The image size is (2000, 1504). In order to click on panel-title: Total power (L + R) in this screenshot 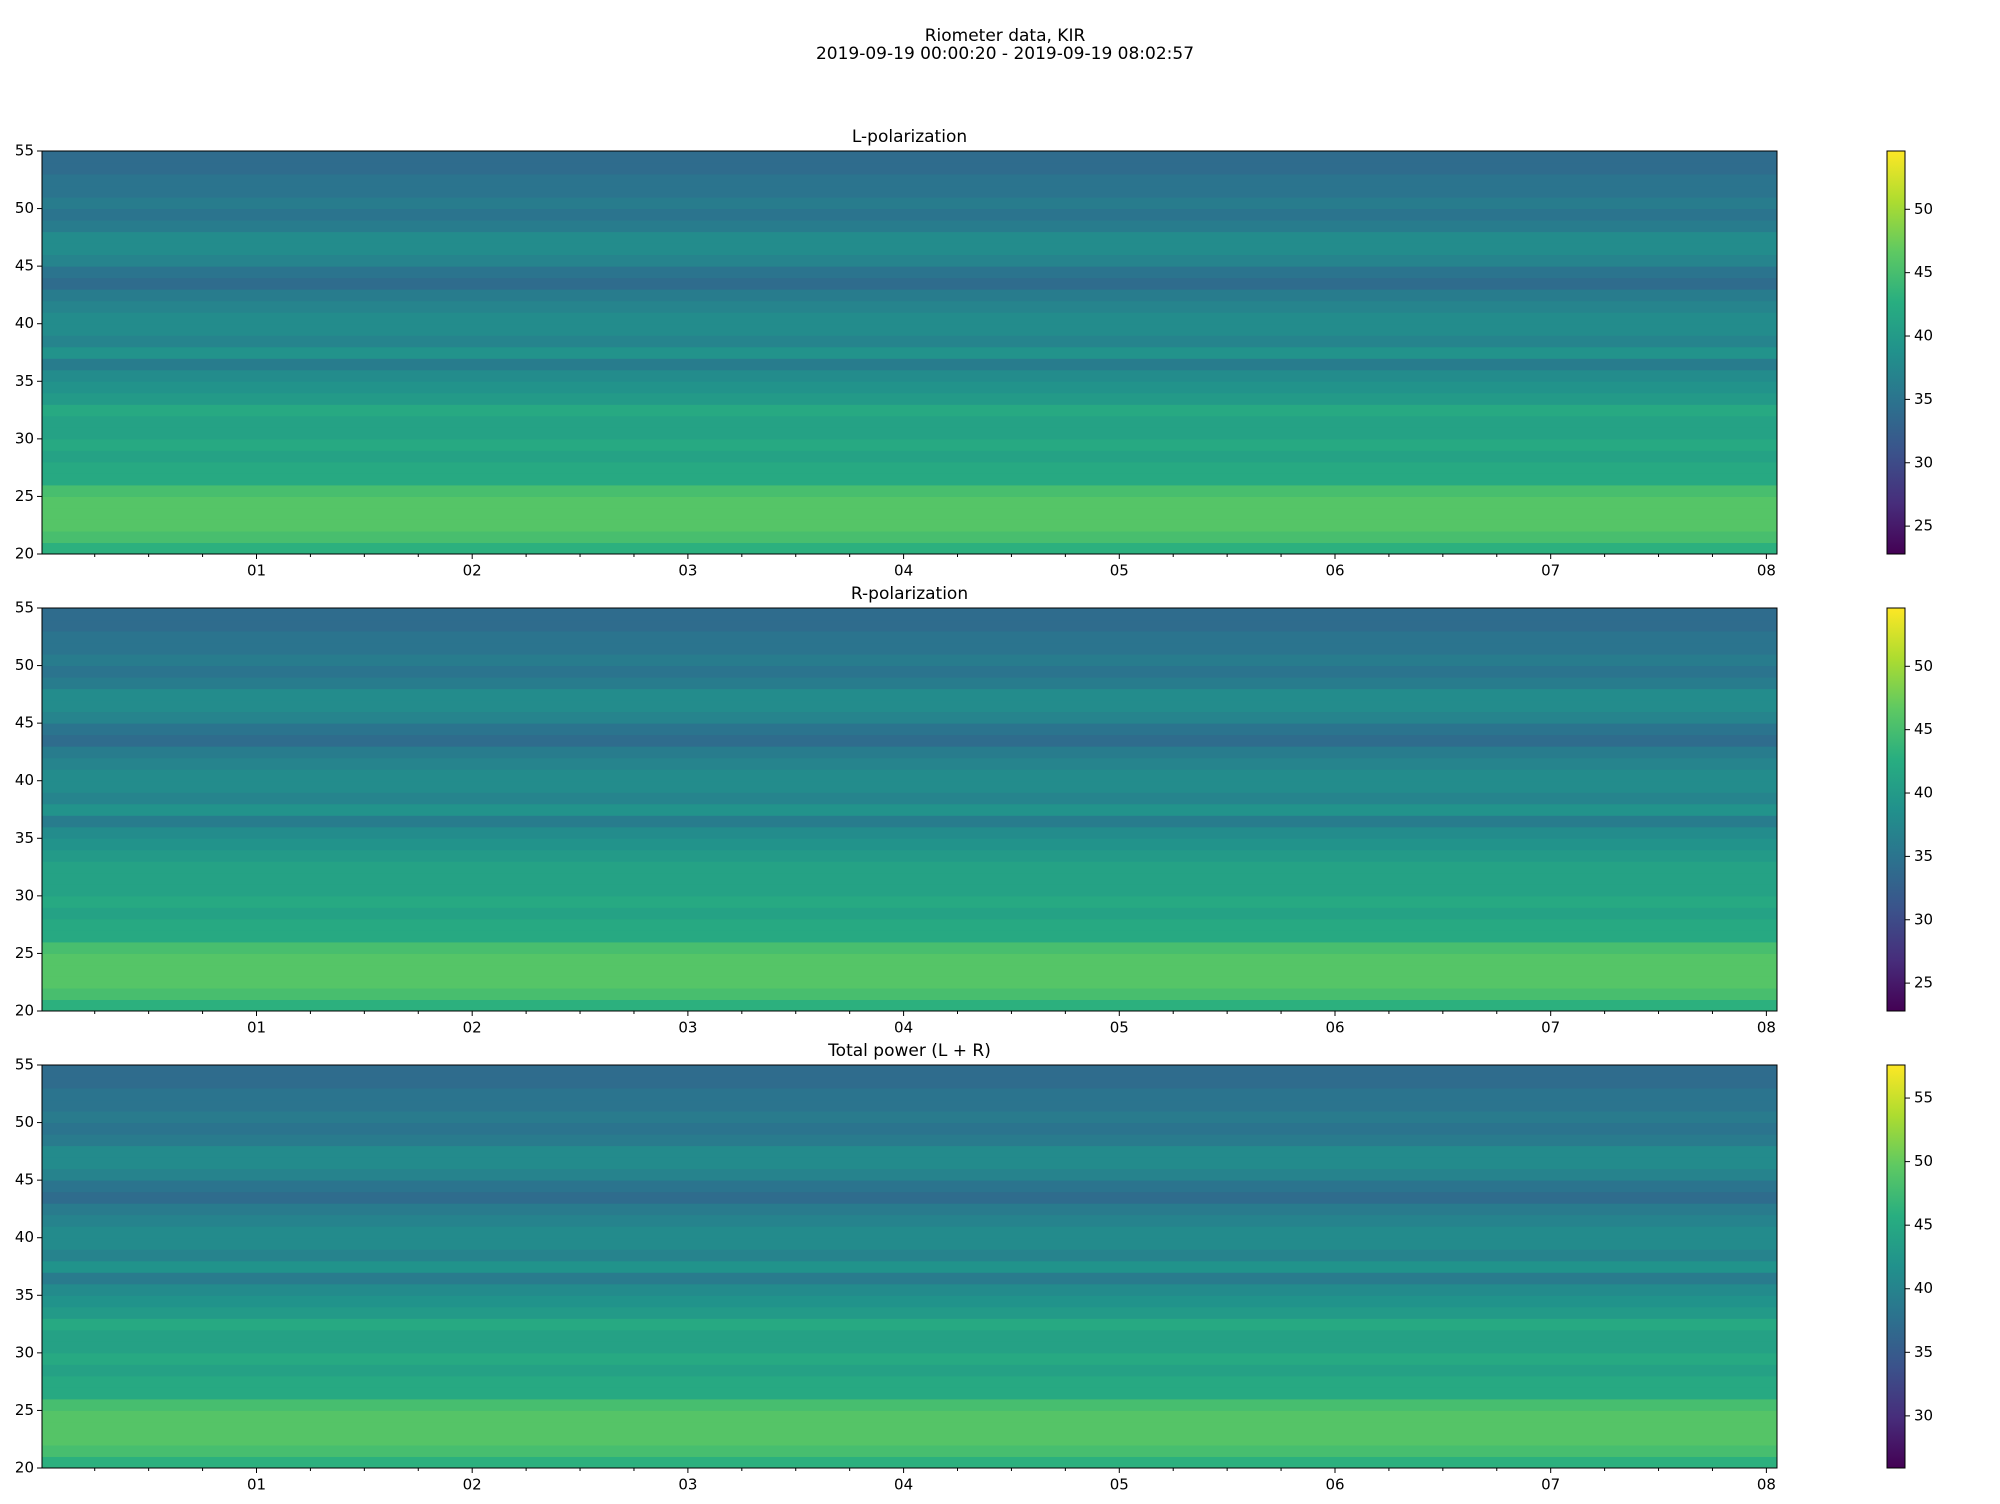, I will do `click(909, 1051)`.